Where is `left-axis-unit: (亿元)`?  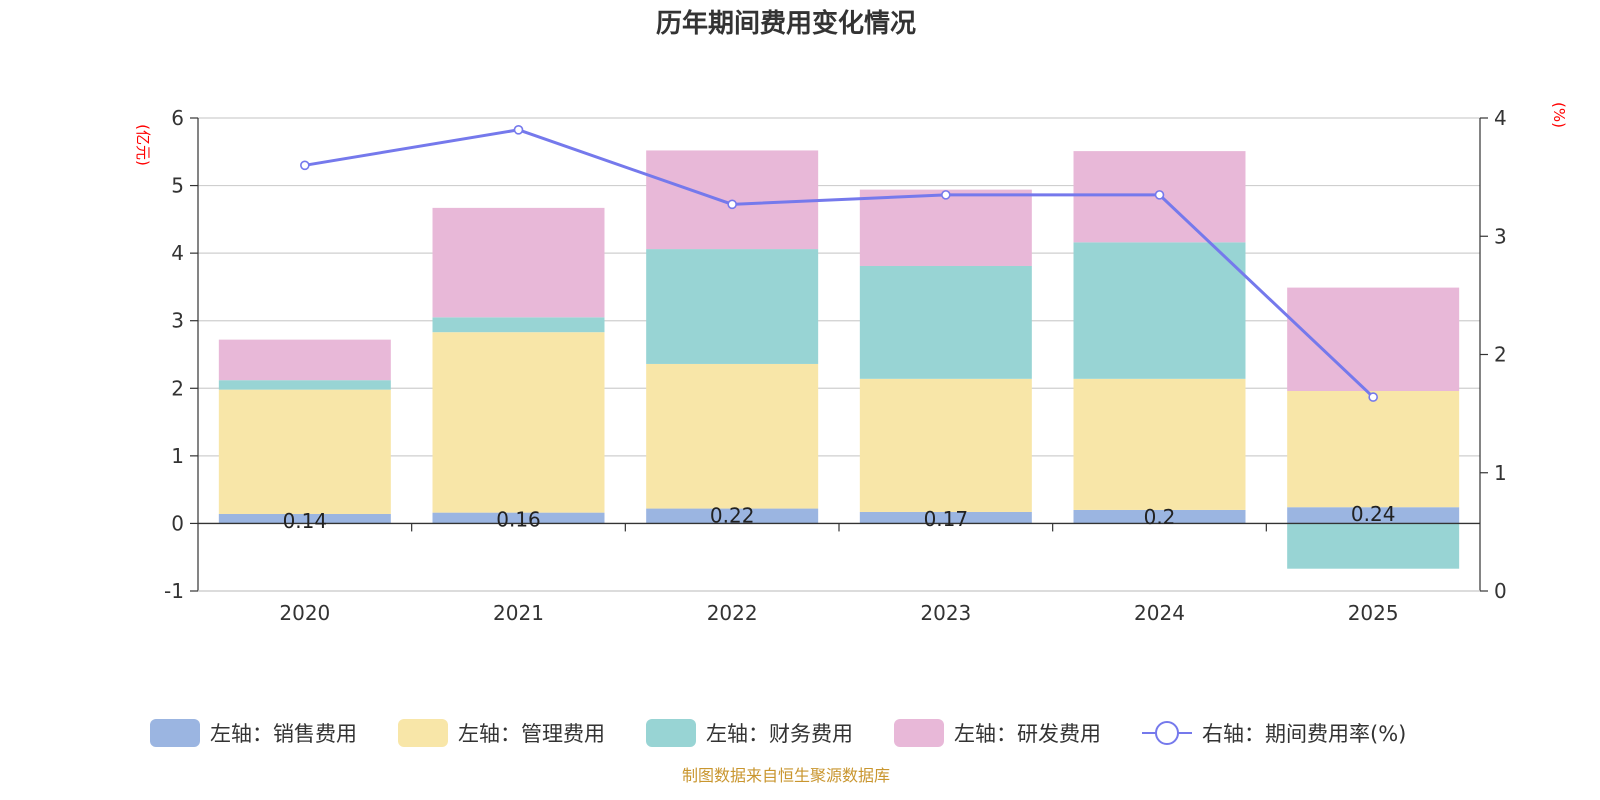 left-axis-unit: (亿元) is located at coordinates (143, 145).